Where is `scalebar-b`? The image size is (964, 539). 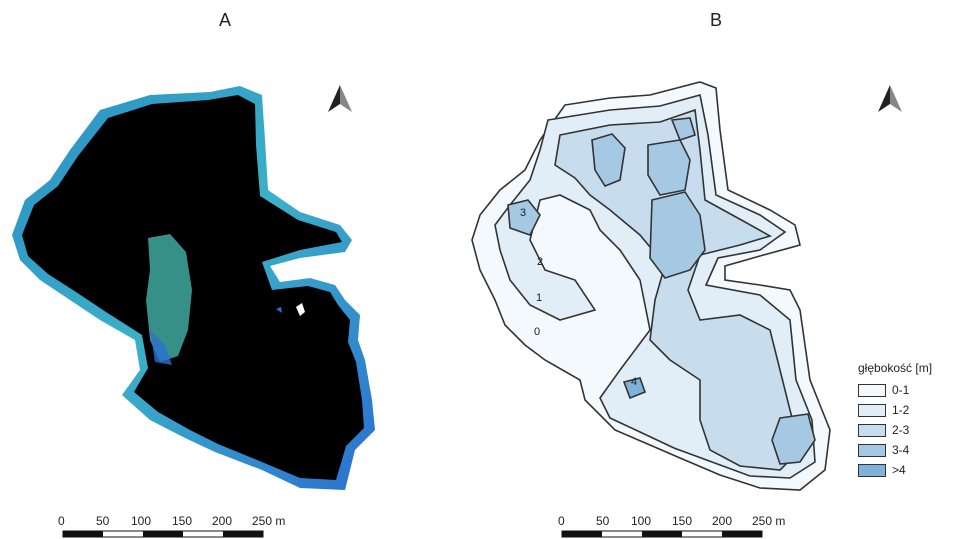
scalebar-b is located at coordinates (662, 534).